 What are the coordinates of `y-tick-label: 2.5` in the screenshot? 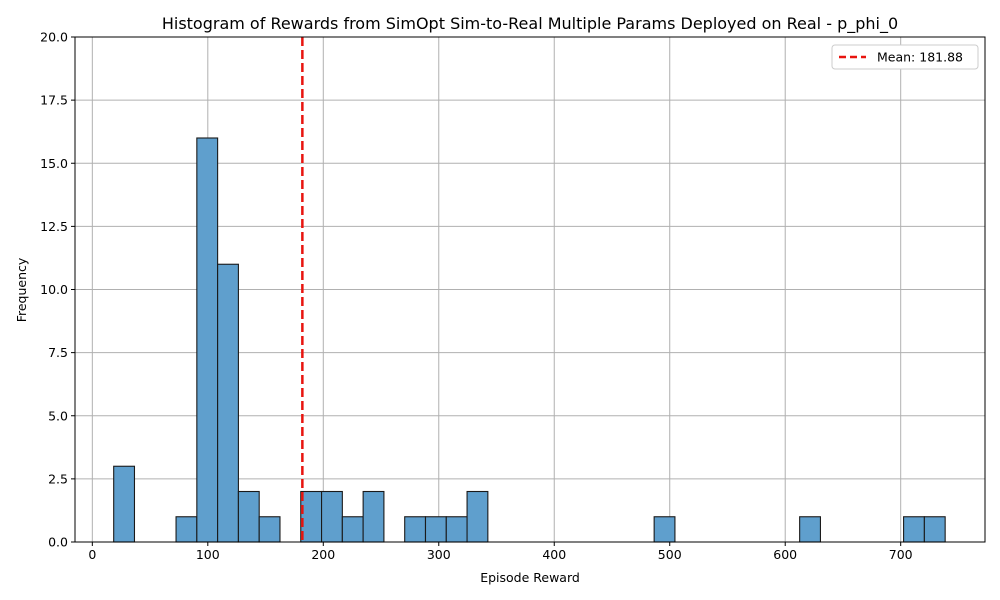 It's located at (58, 478).